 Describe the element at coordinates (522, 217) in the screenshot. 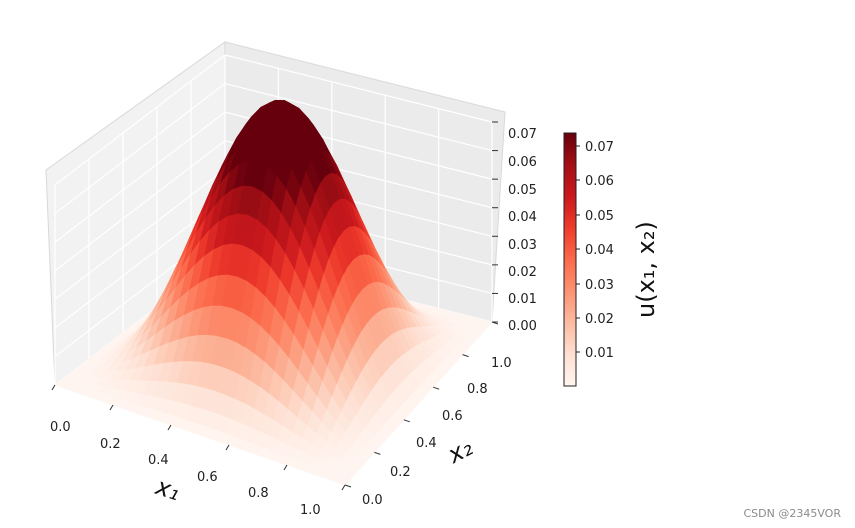

I see `z-tick: 0.04` at that location.